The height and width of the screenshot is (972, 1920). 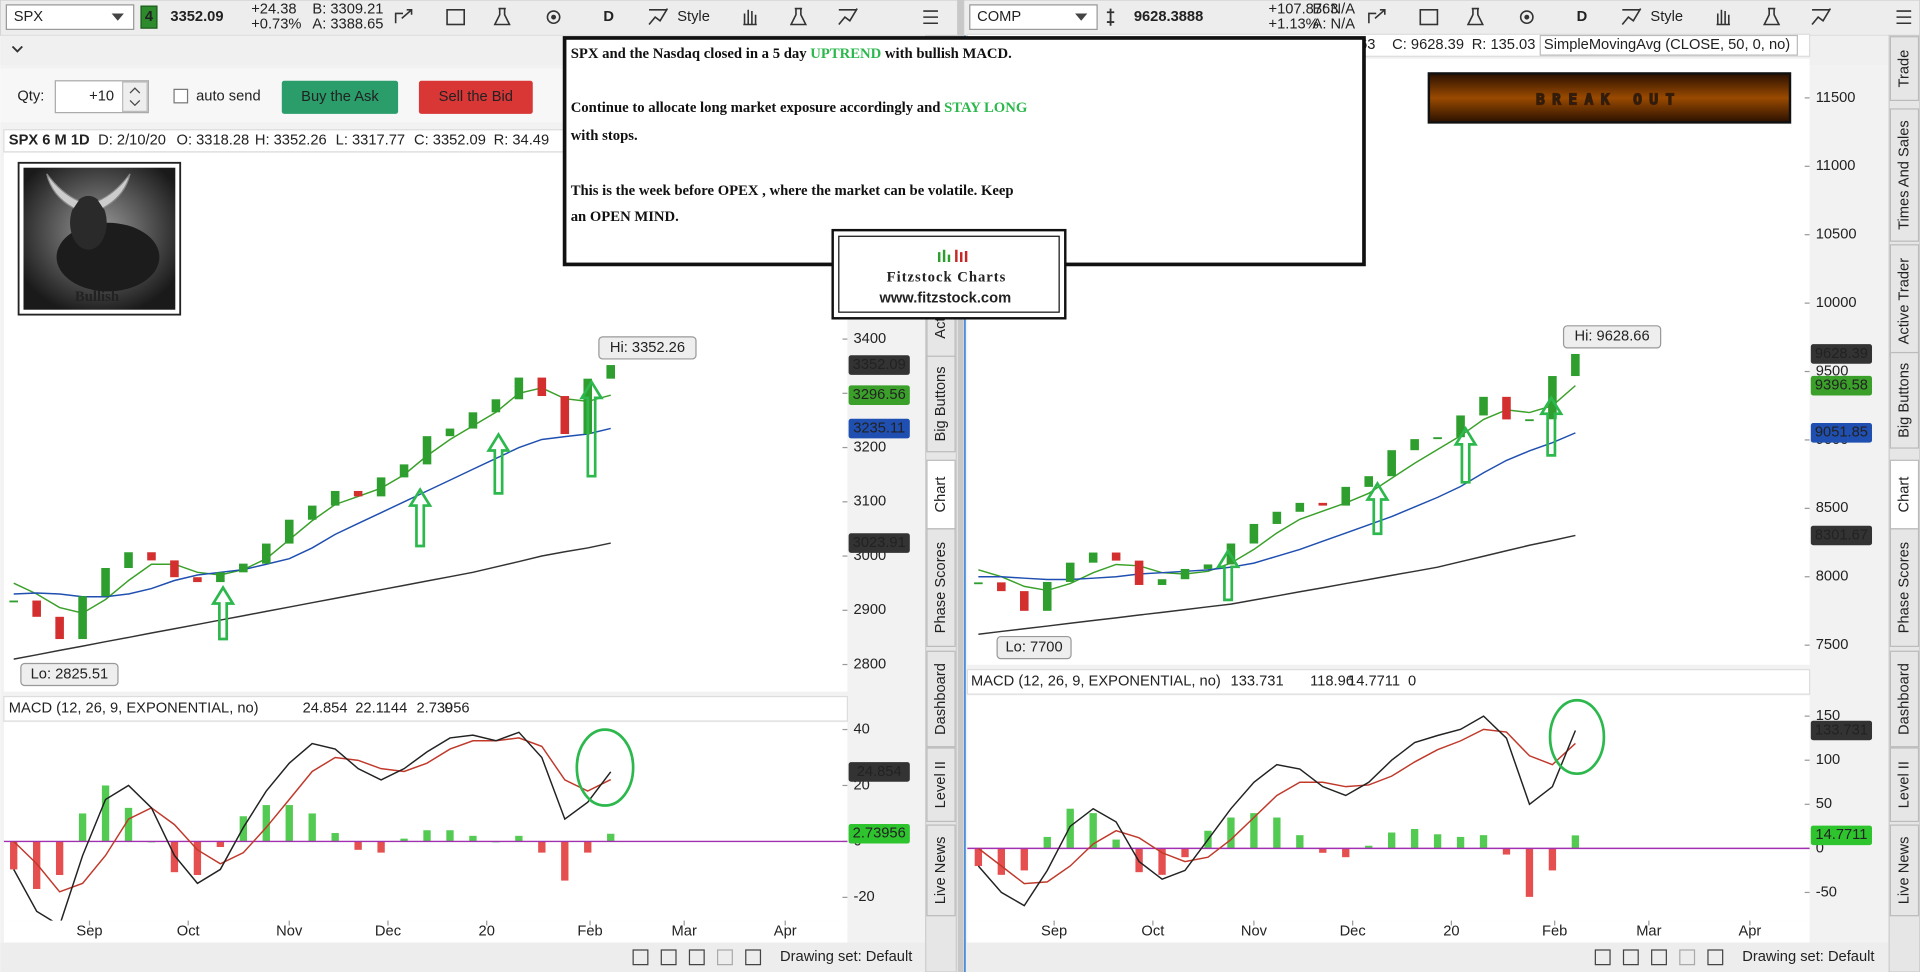 What do you see at coordinates (1426, 957) in the screenshot?
I see `footer-bar` at bounding box center [1426, 957].